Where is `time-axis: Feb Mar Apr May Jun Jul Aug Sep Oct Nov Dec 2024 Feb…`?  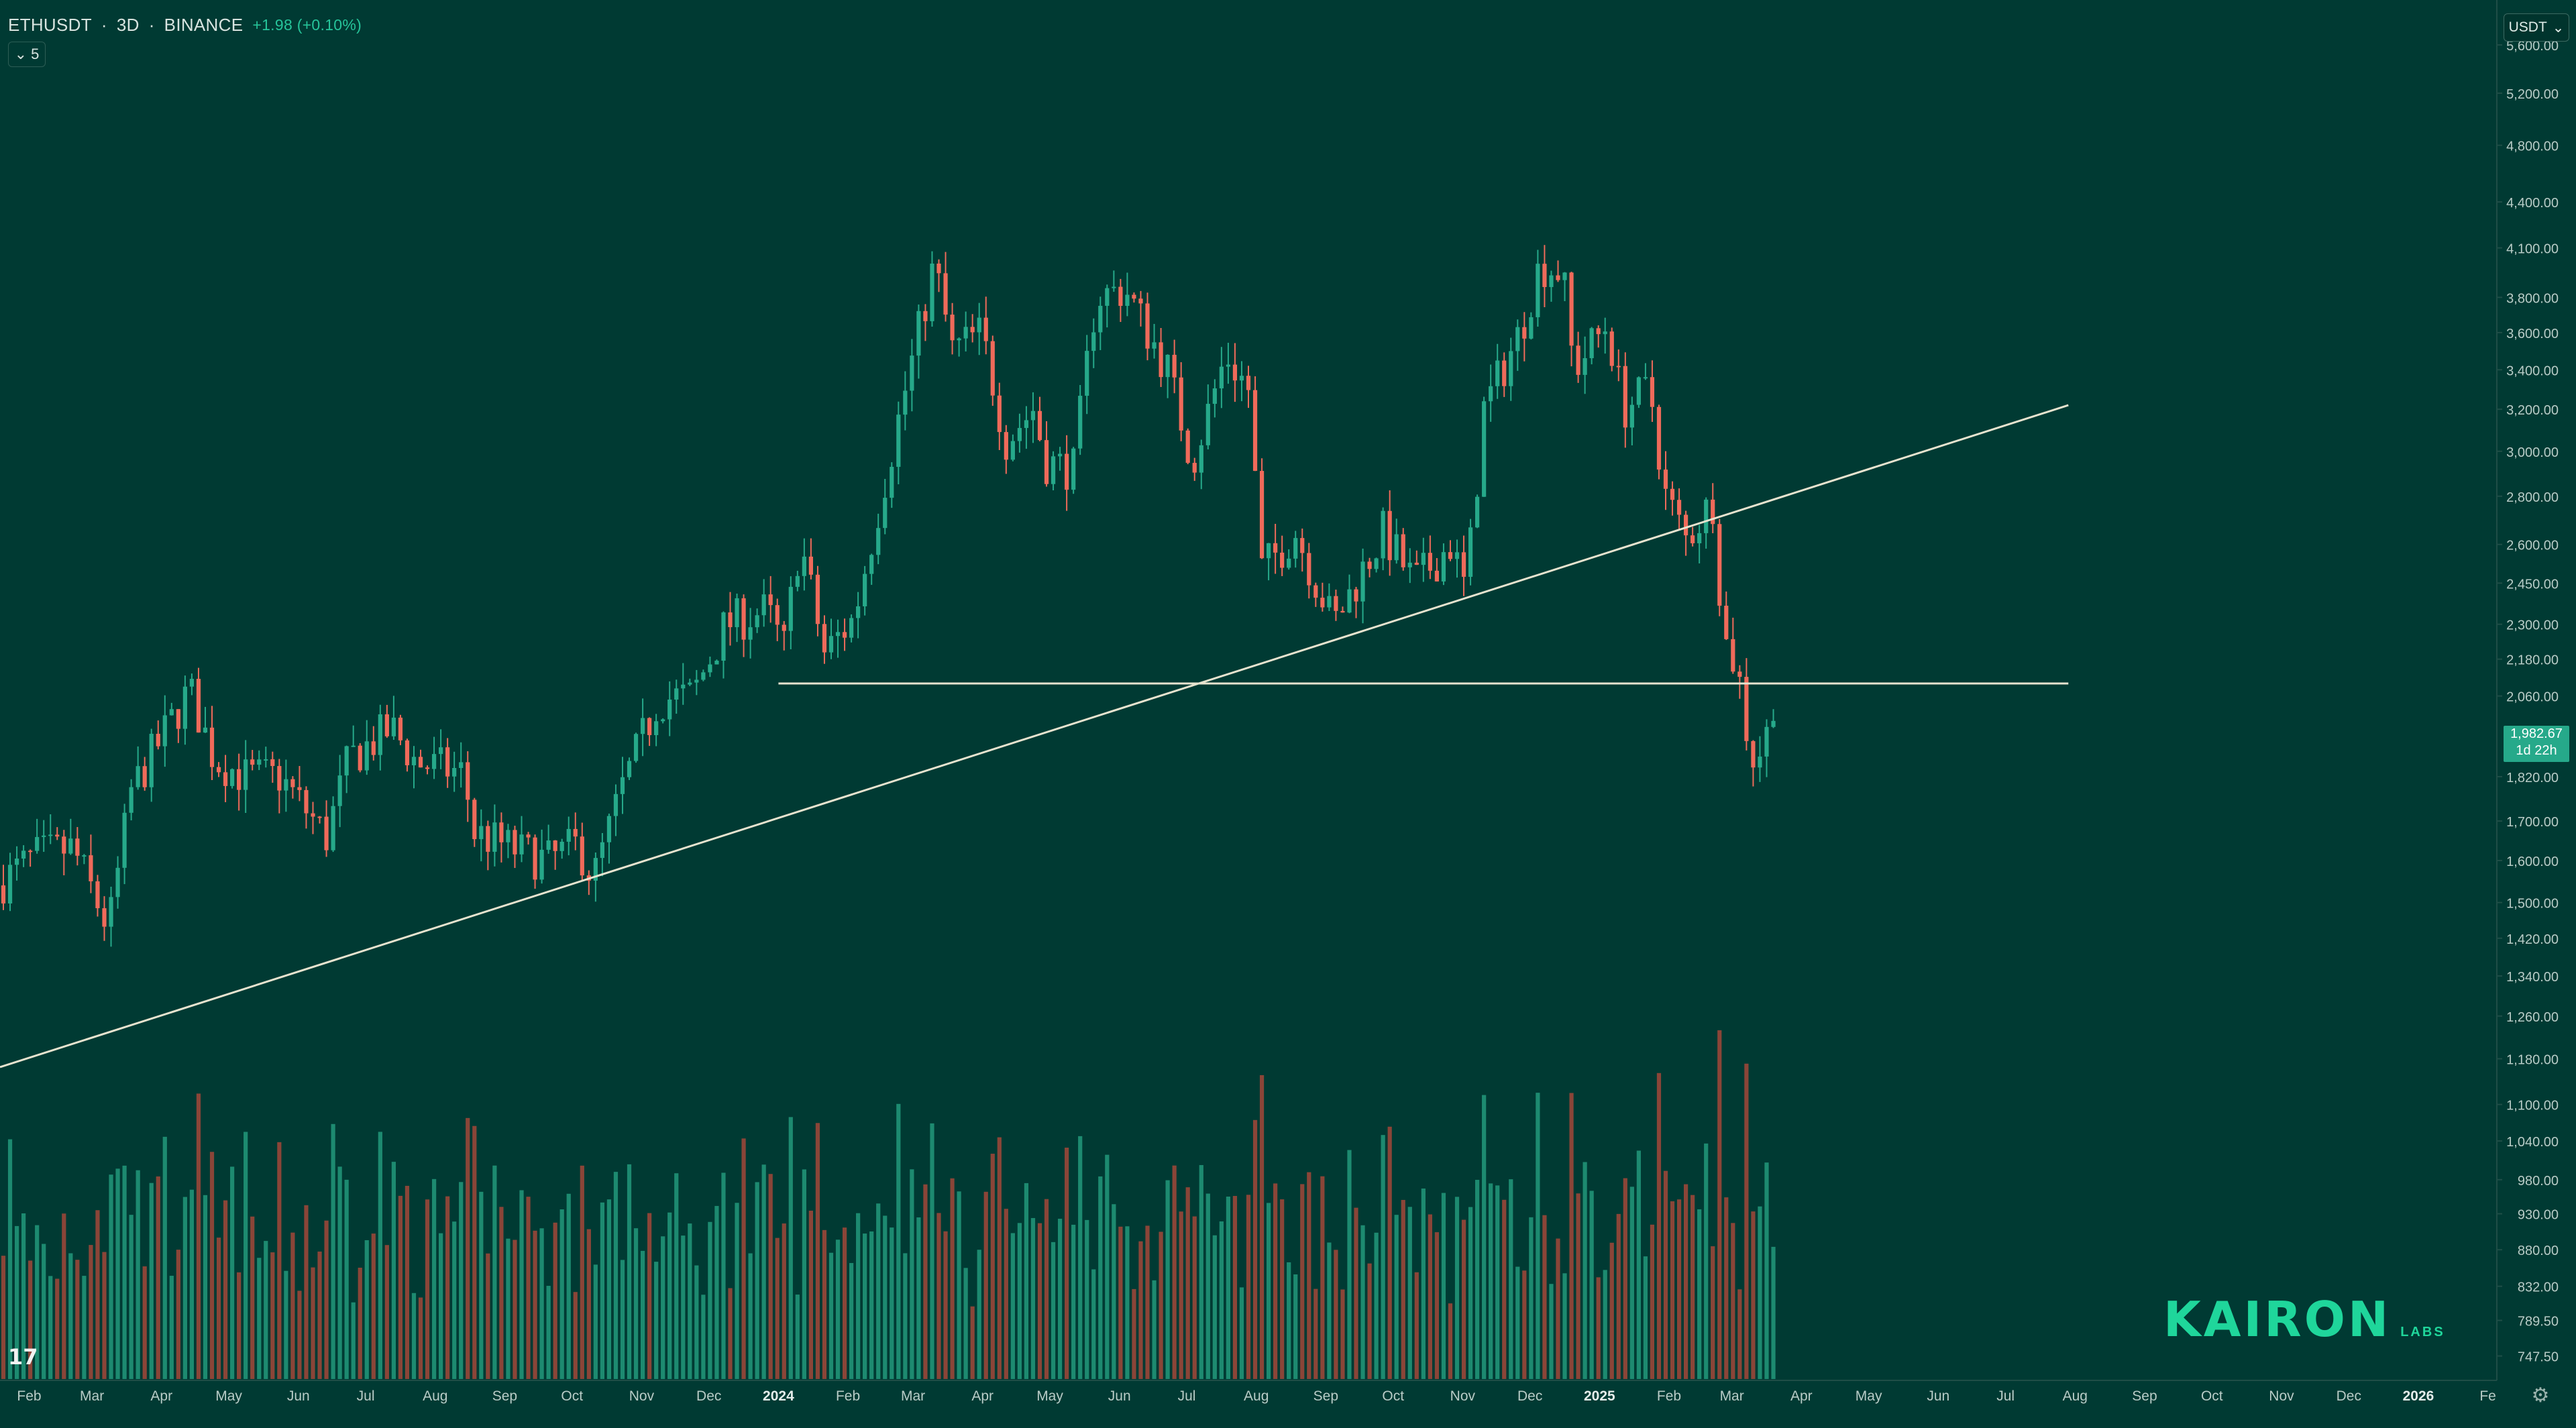 time-axis: Feb Mar Apr May Jun Jul Aug Sep Oct Nov Dec 2024 Feb… is located at coordinates (1256, 1396).